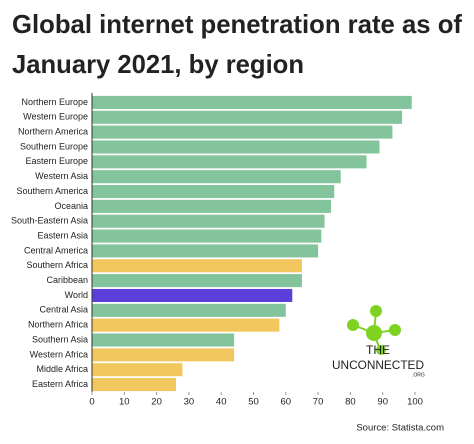  Describe the element at coordinates (61, 176) in the screenshot. I see `y-tick-label: Western Asia` at that location.